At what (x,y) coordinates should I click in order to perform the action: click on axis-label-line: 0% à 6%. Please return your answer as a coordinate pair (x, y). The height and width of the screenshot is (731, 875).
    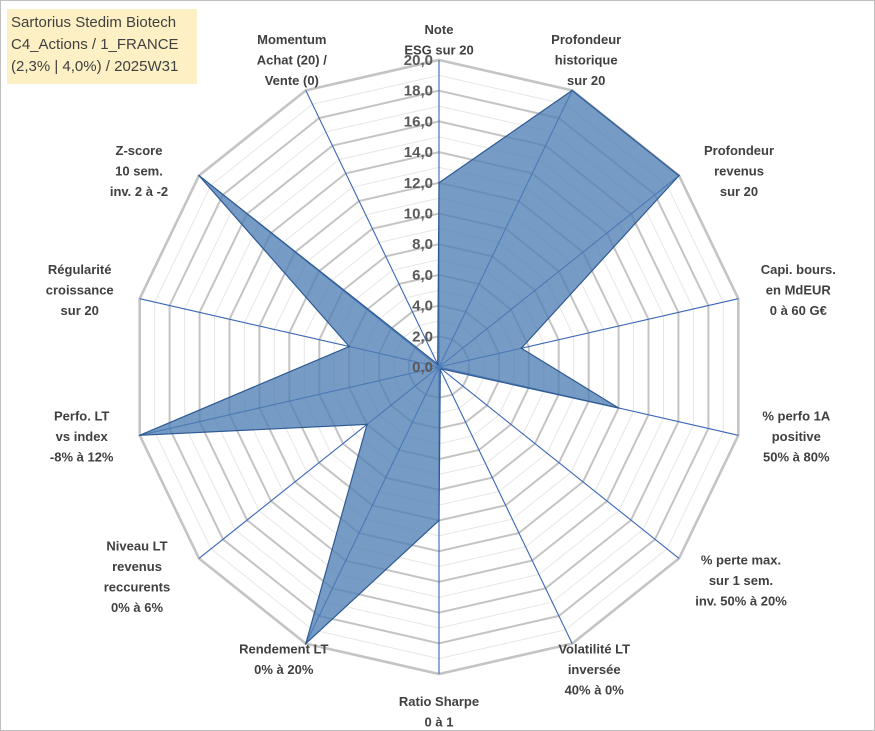
    Looking at the image, I should click on (137, 607).